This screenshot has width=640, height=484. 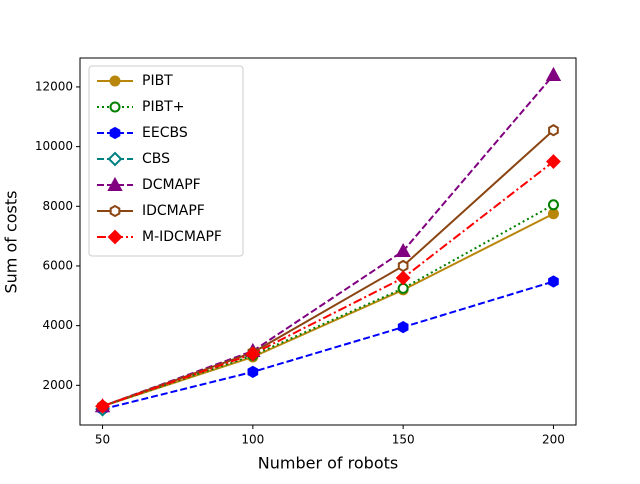 What do you see at coordinates (403, 440) in the screenshot?
I see `x-tick-label: 150` at bounding box center [403, 440].